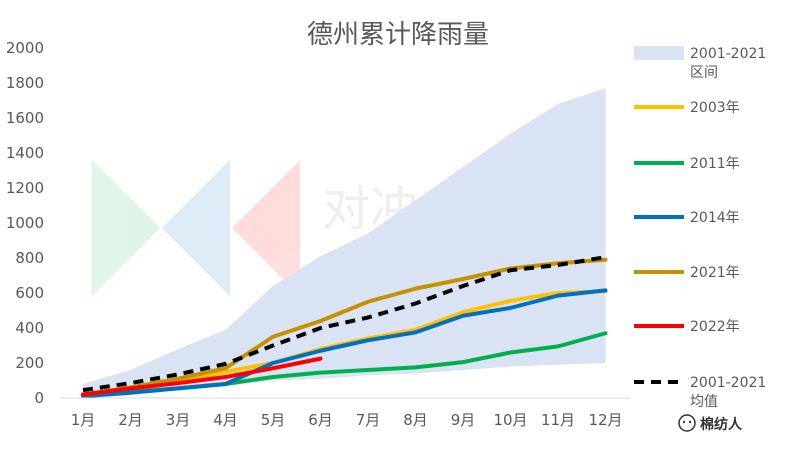 This screenshot has height=454, width=794. I want to click on y-tick-labels: 0 200 400 600 800 1000 1200 1400 1600 1800 2000, so click(25, 223).